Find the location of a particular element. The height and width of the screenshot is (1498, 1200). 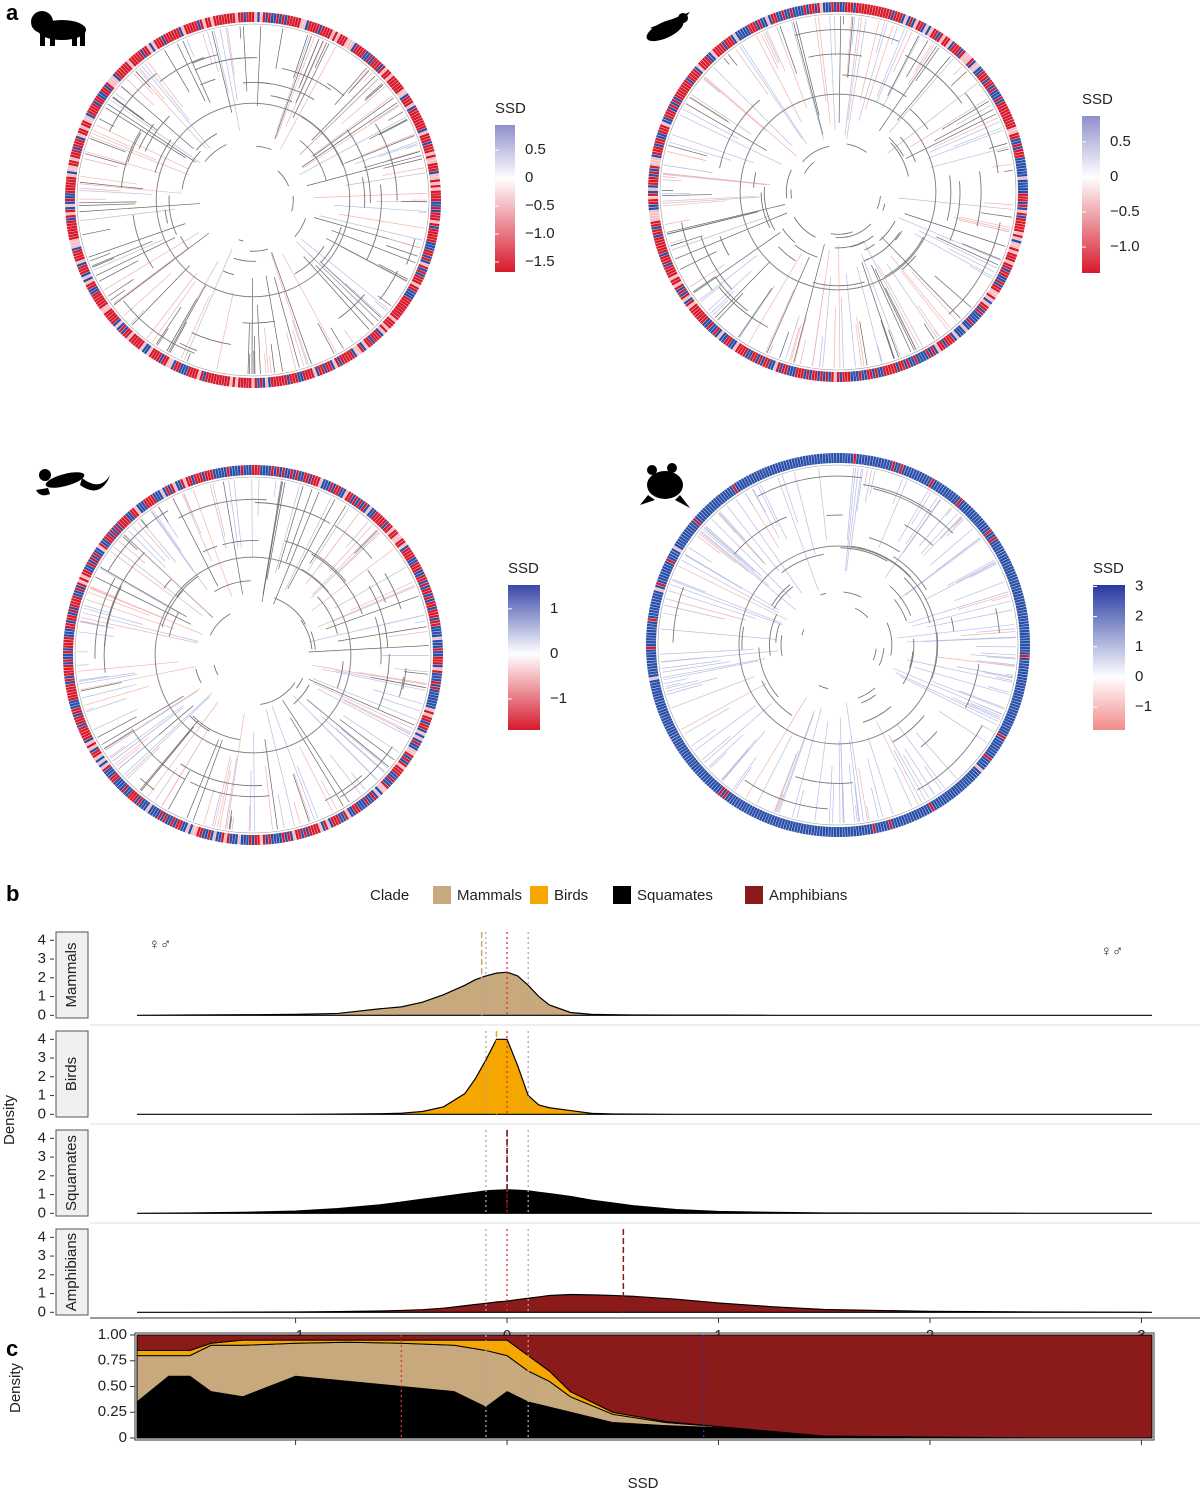

legend-label: Birds is located at coordinates (571, 895).